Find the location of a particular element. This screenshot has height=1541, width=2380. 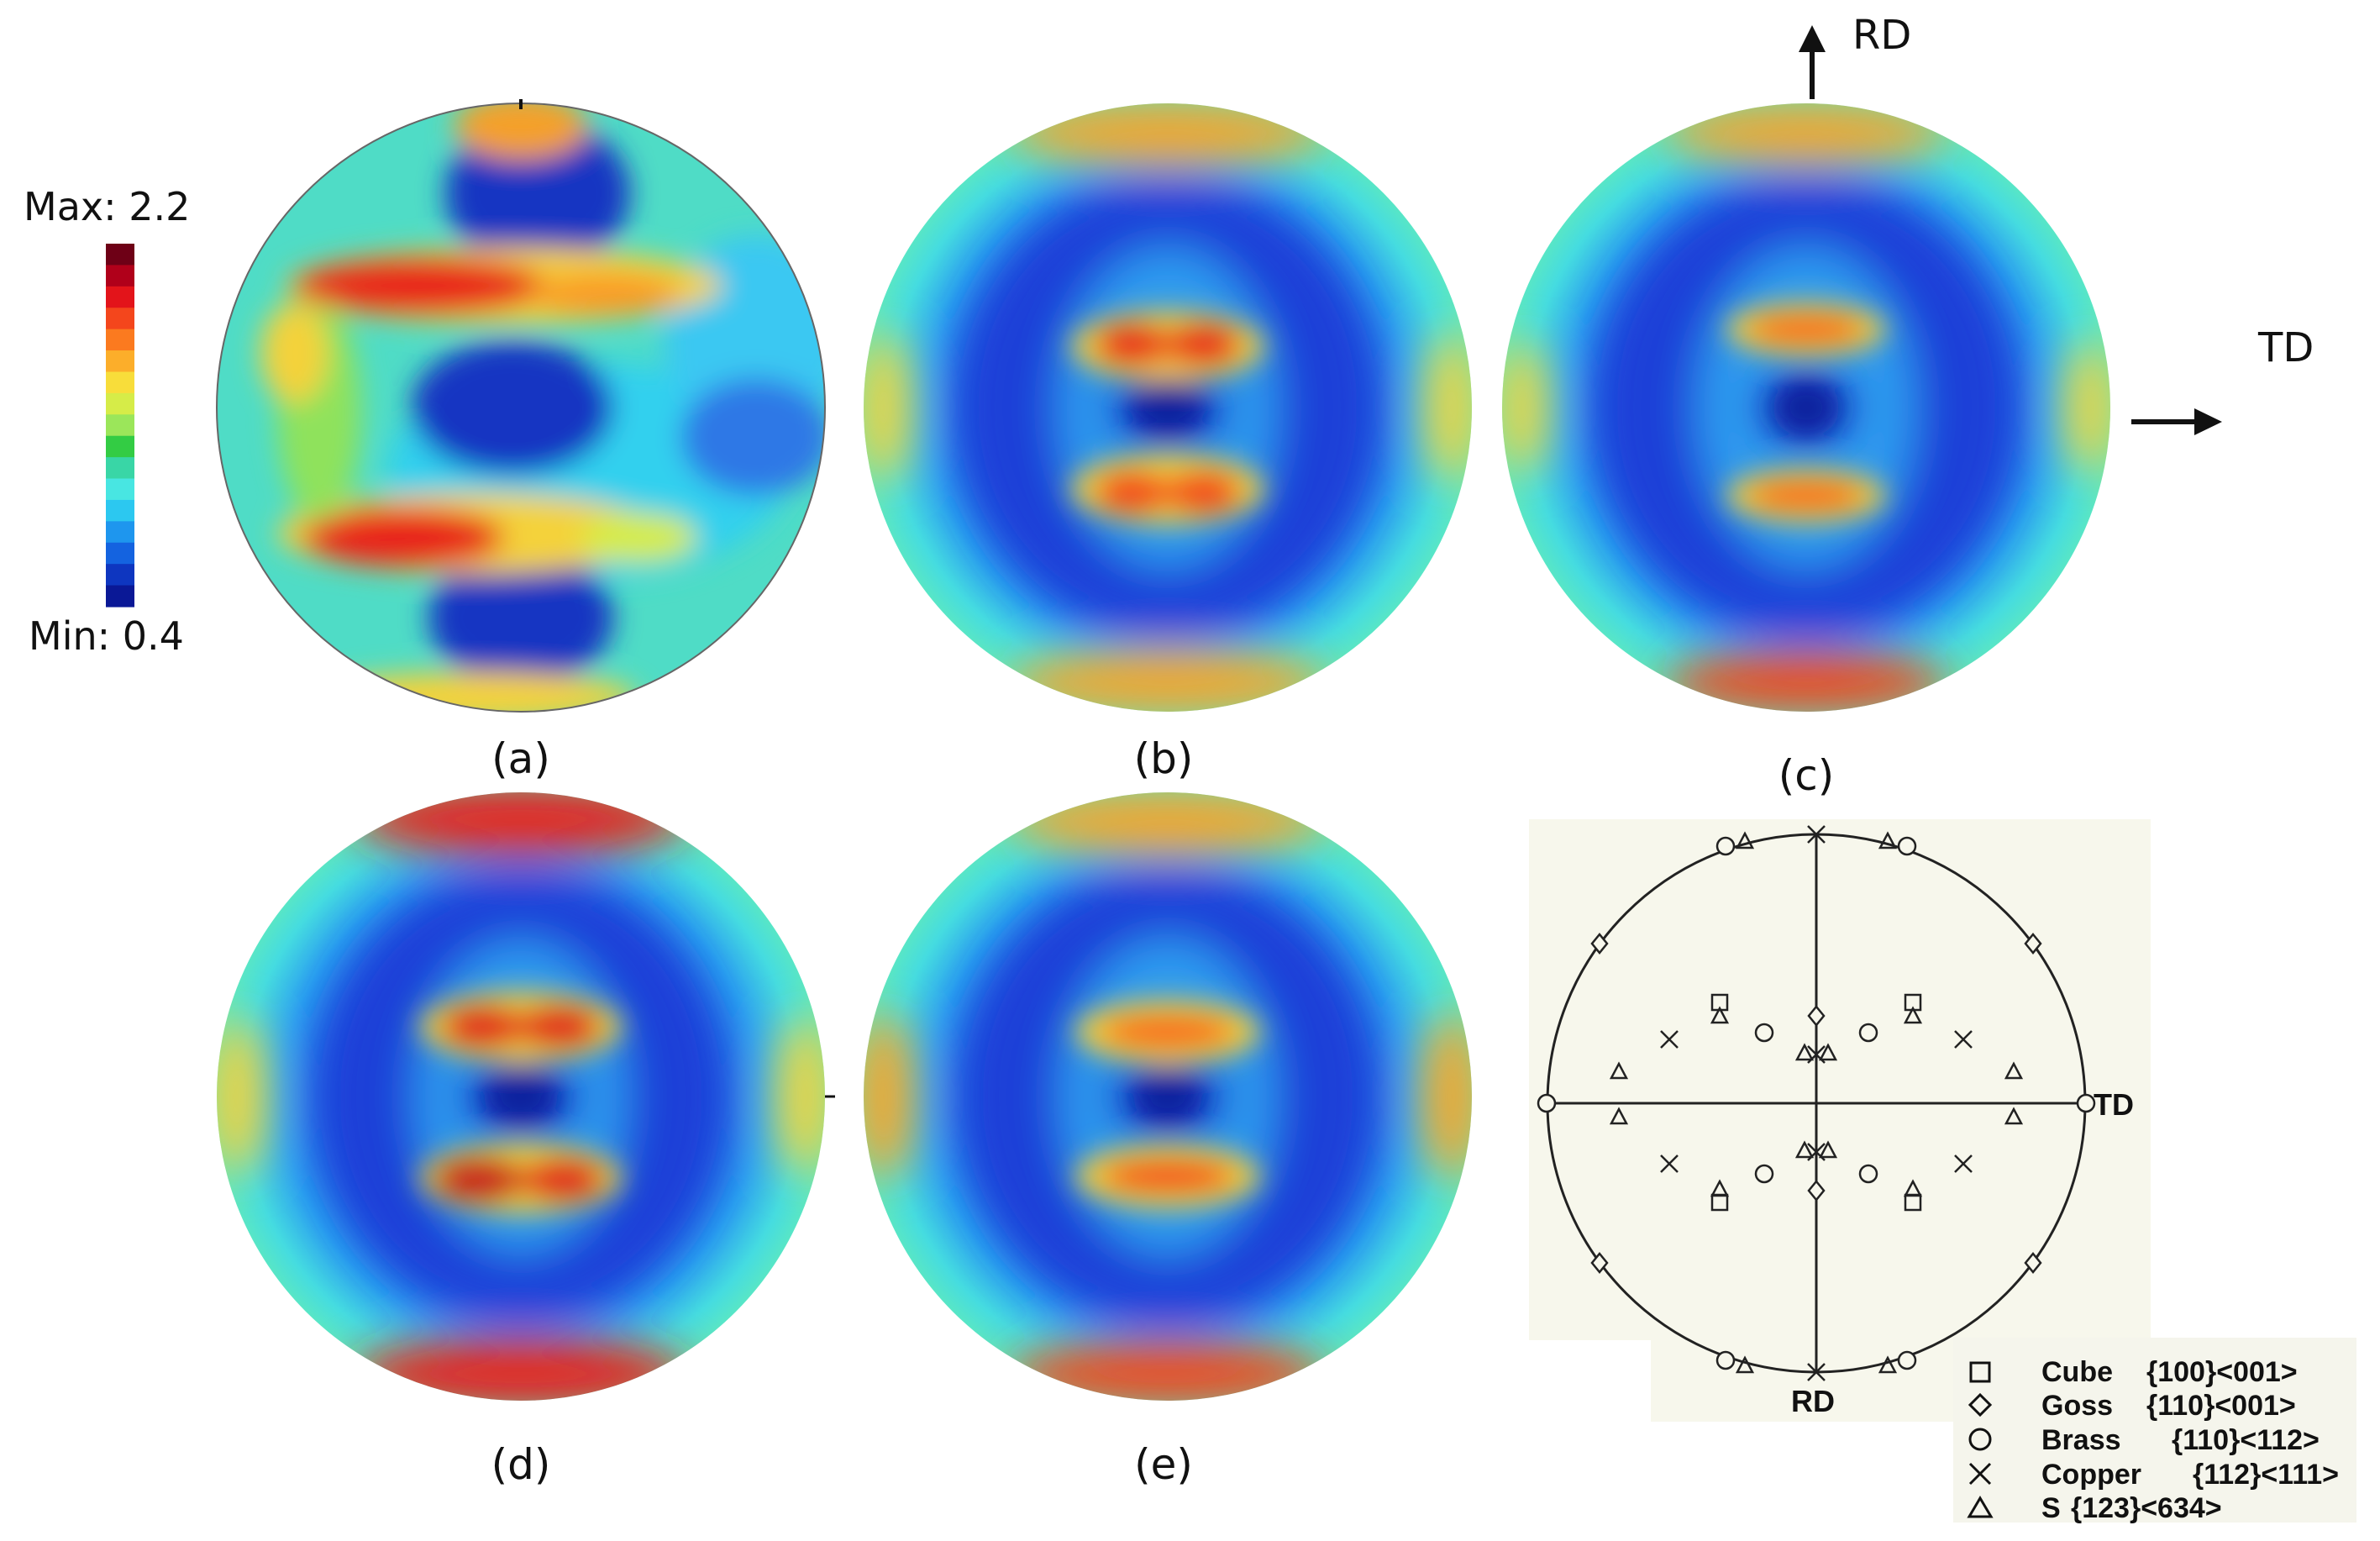

panel-label-b: (b) is located at coordinates (1164, 758).